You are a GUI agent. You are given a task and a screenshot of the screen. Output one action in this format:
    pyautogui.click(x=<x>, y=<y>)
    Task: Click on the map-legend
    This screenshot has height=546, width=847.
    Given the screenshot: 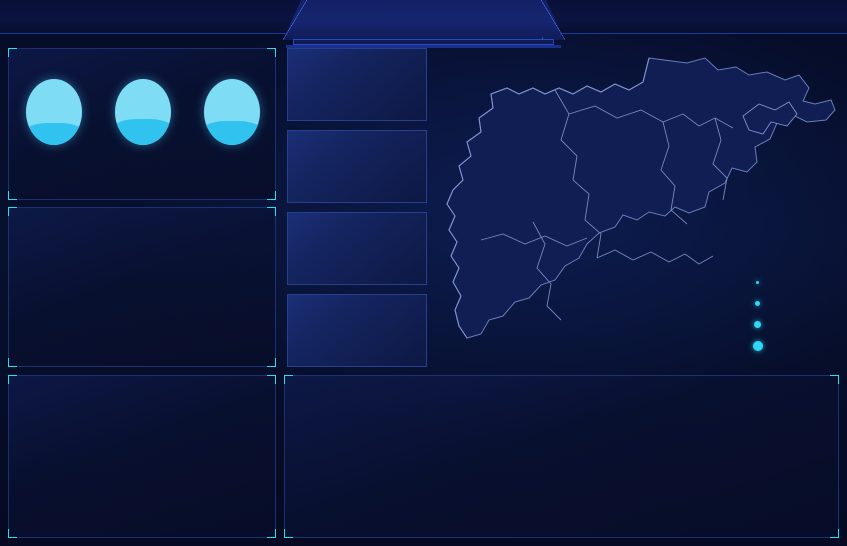 What is the action you would take?
    pyautogui.click(x=763, y=314)
    